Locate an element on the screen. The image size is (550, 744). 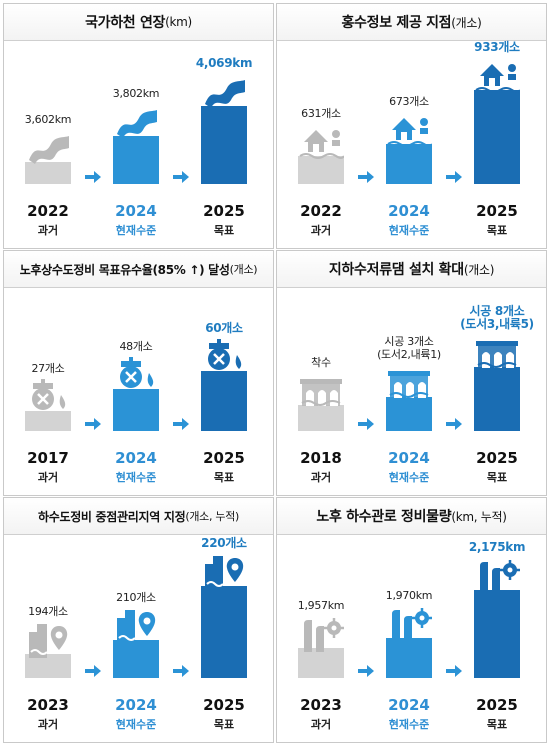
chart-unit: (km, 누적) is located at coordinates (479, 516).